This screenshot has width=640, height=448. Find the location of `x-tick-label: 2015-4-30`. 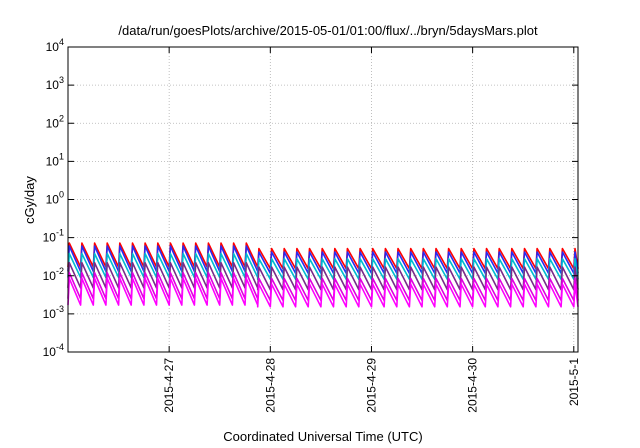

x-tick-label: 2015-4-30 is located at coordinates (473, 385).